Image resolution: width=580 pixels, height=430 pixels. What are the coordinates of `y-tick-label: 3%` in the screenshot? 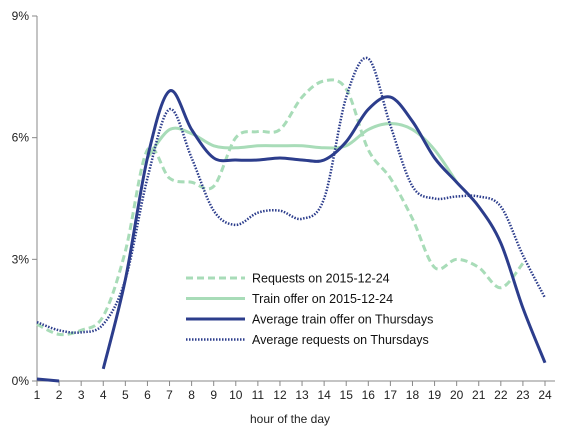 It's located at (21, 259).